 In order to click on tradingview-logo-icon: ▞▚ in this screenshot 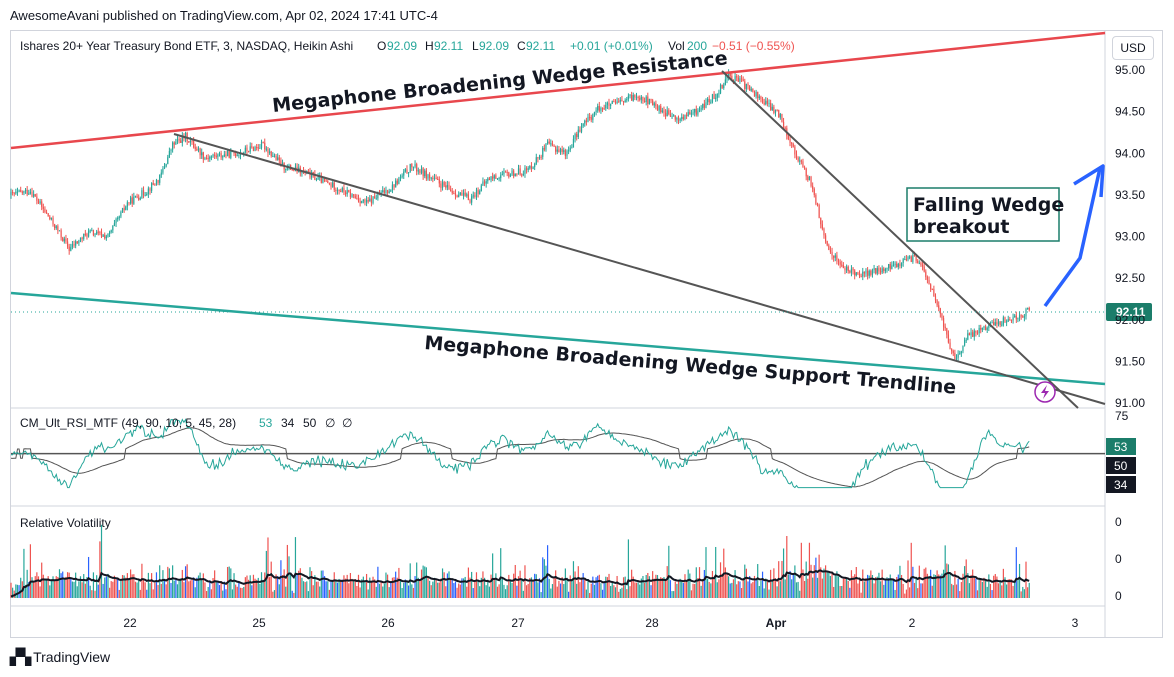, I will do `click(20, 657)`.